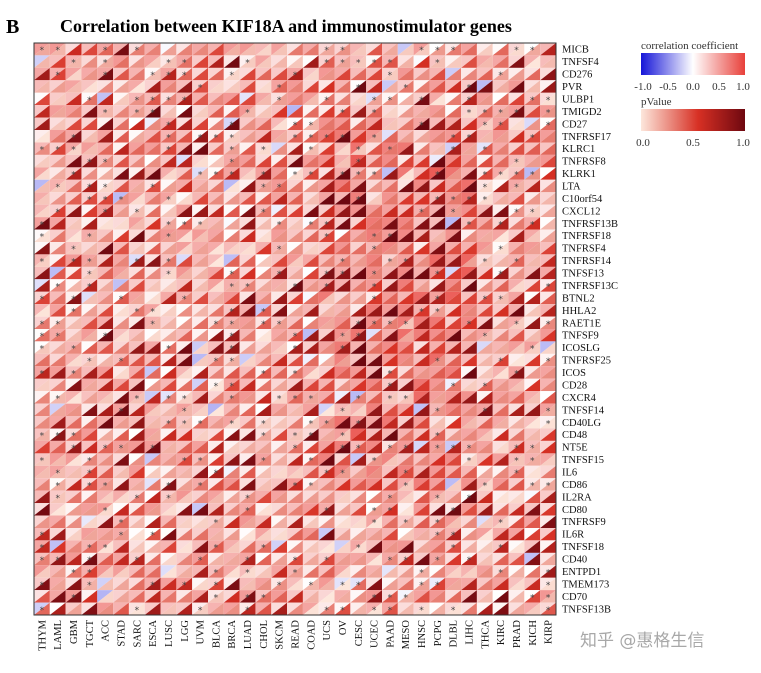 The width and height of the screenshot is (761, 673). I want to click on row-label: TNFSF13, so click(583, 274).